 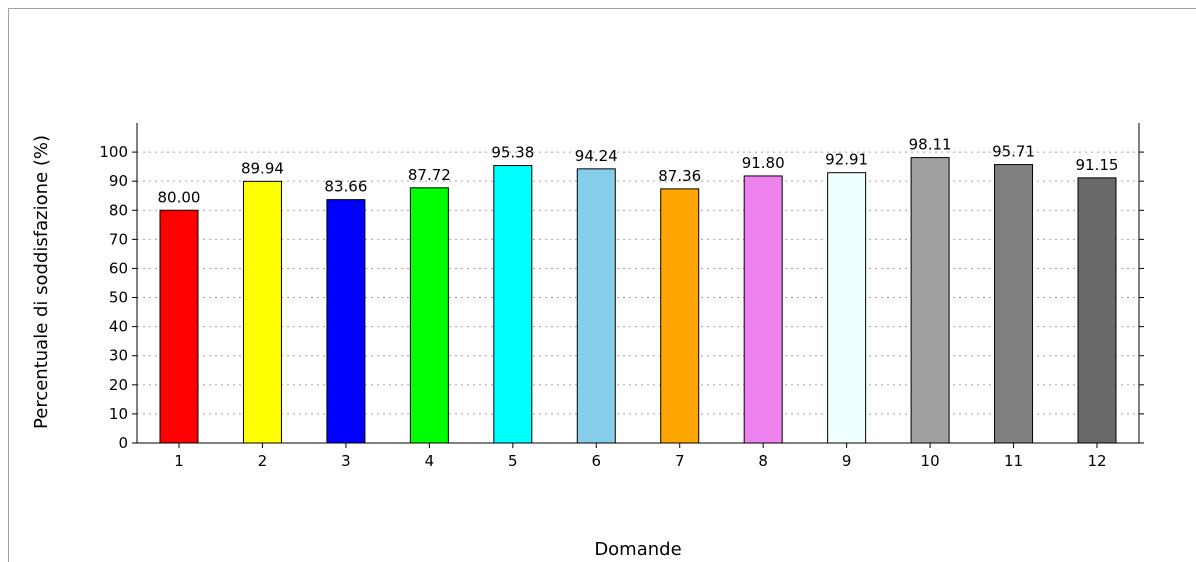 I want to click on y-tick-label: 100, so click(x=113, y=152).